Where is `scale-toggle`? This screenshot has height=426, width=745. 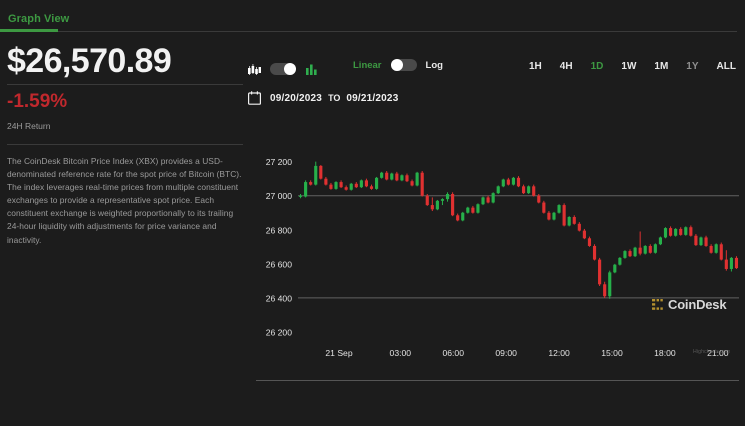 scale-toggle is located at coordinates (403, 65).